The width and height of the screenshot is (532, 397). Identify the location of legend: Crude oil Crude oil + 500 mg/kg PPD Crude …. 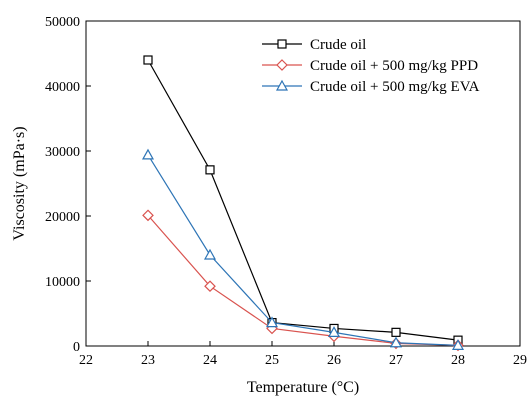
(371, 66).